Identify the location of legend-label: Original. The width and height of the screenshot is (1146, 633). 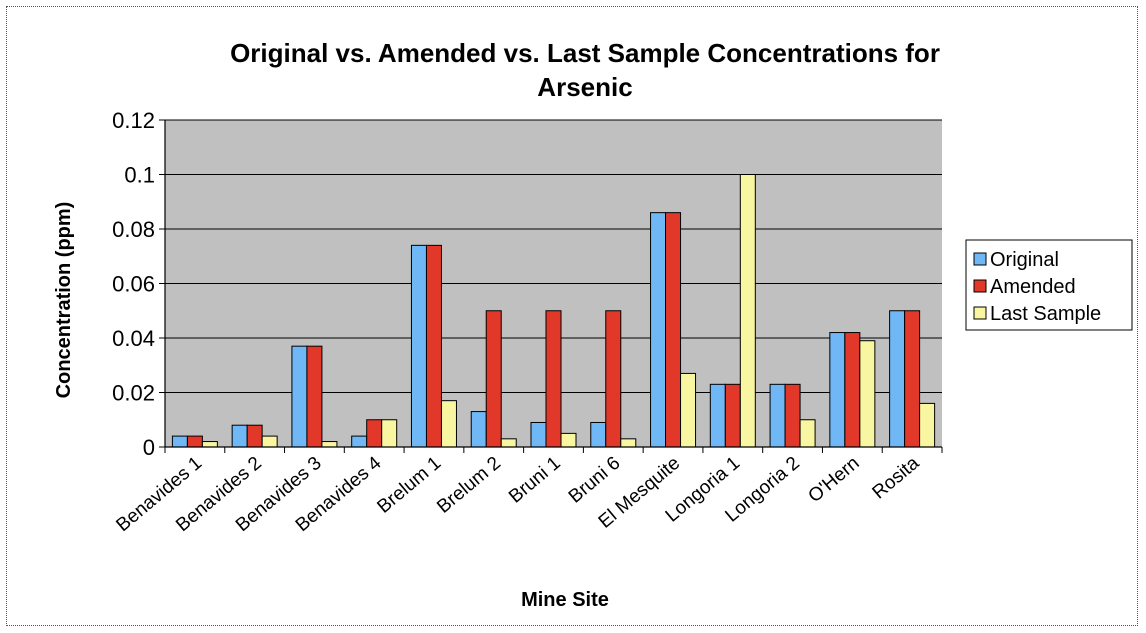
(1024, 260).